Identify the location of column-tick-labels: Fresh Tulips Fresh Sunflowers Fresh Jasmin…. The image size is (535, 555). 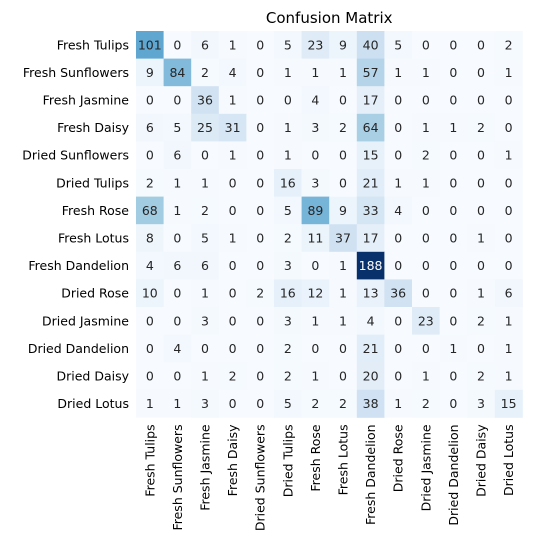
(329, 477).